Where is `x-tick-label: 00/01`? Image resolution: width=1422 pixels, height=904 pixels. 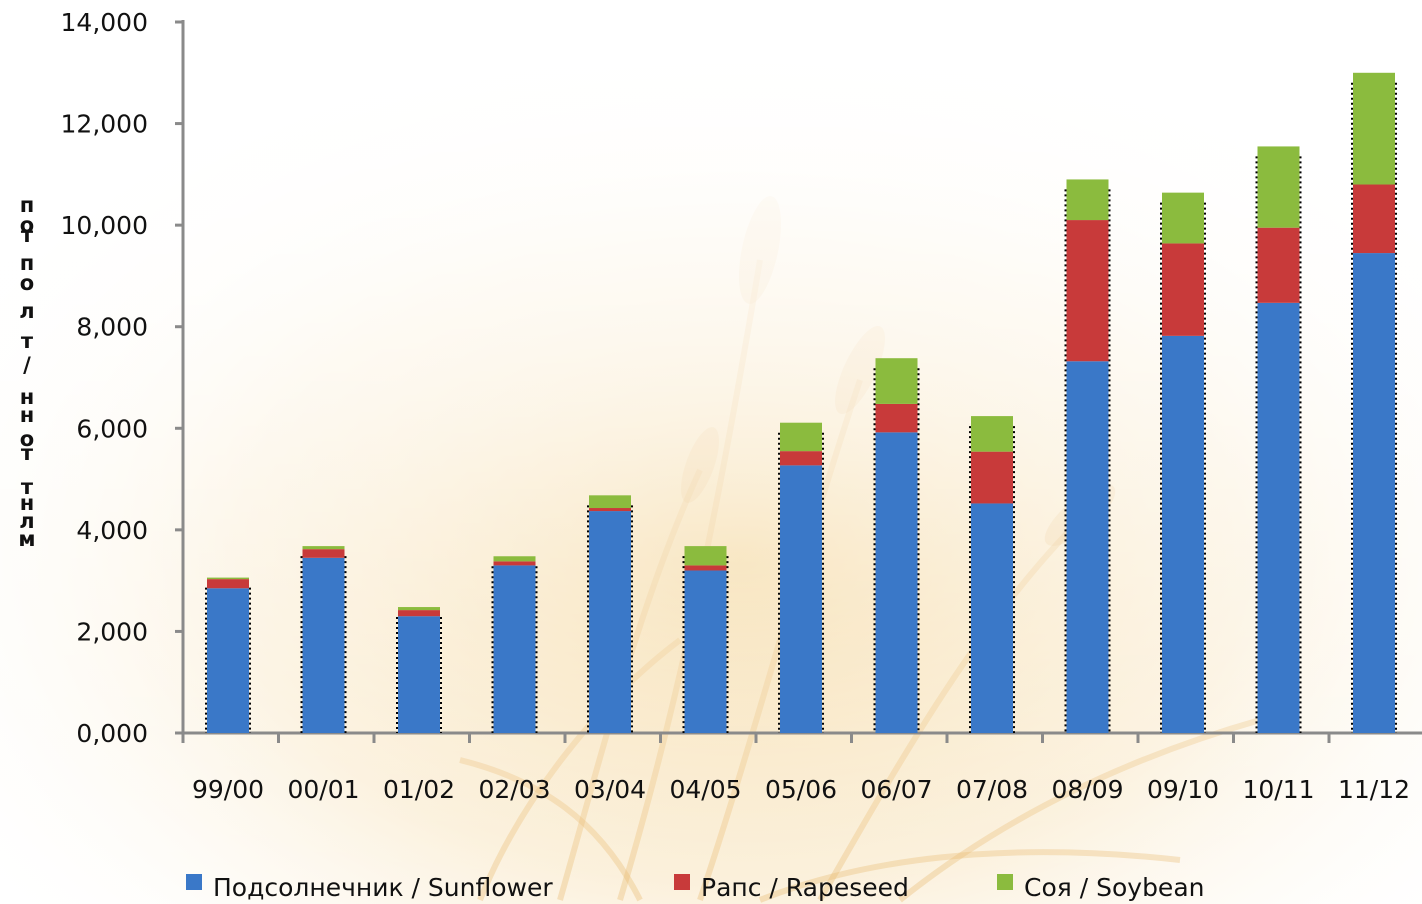 x-tick-label: 00/01 is located at coordinates (323, 789).